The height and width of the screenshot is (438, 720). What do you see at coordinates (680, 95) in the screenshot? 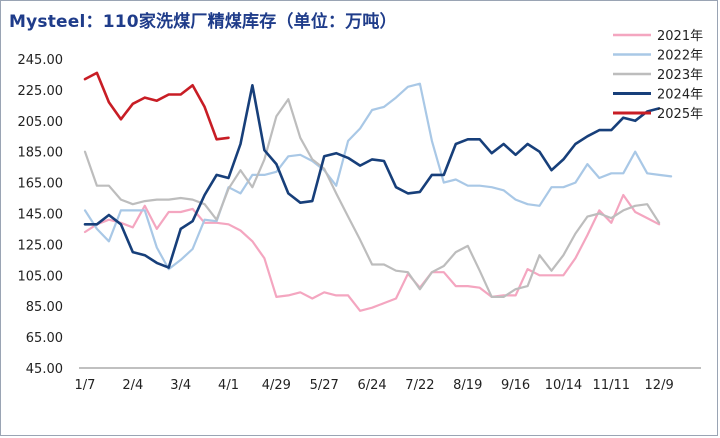
I see `legend-label: 2024年` at bounding box center [680, 95].